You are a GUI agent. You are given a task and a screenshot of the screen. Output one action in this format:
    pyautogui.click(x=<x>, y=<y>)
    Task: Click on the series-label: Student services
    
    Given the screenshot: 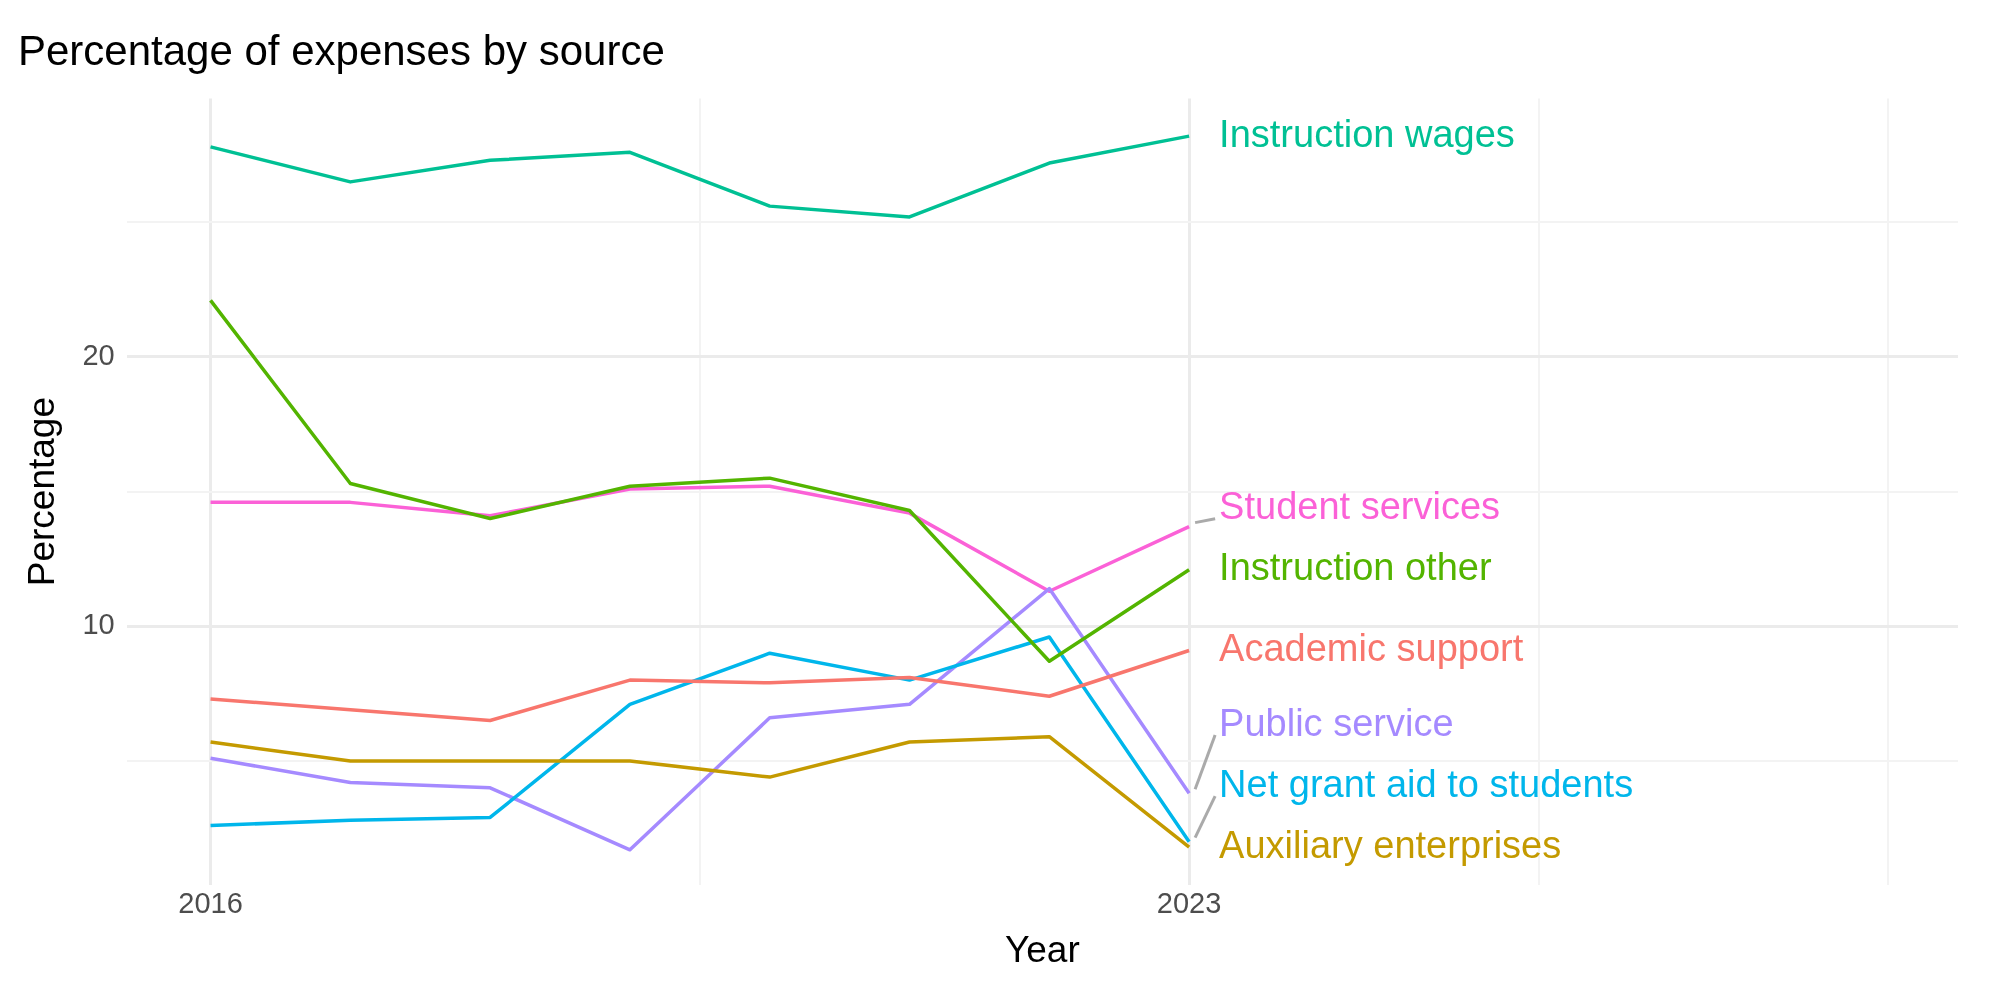 What is the action you would take?
    pyautogui.click(x=1360, y=506)
    